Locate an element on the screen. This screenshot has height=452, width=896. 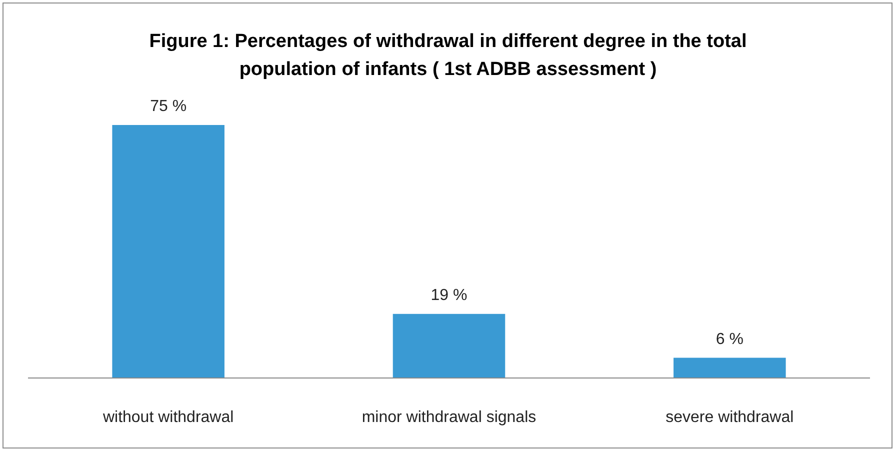
chart-title: Figure 1: Percentages of withdrawal in different degree in the total population of infants ( 1st ADBB assessment ) is located at coordinates (448, 55).